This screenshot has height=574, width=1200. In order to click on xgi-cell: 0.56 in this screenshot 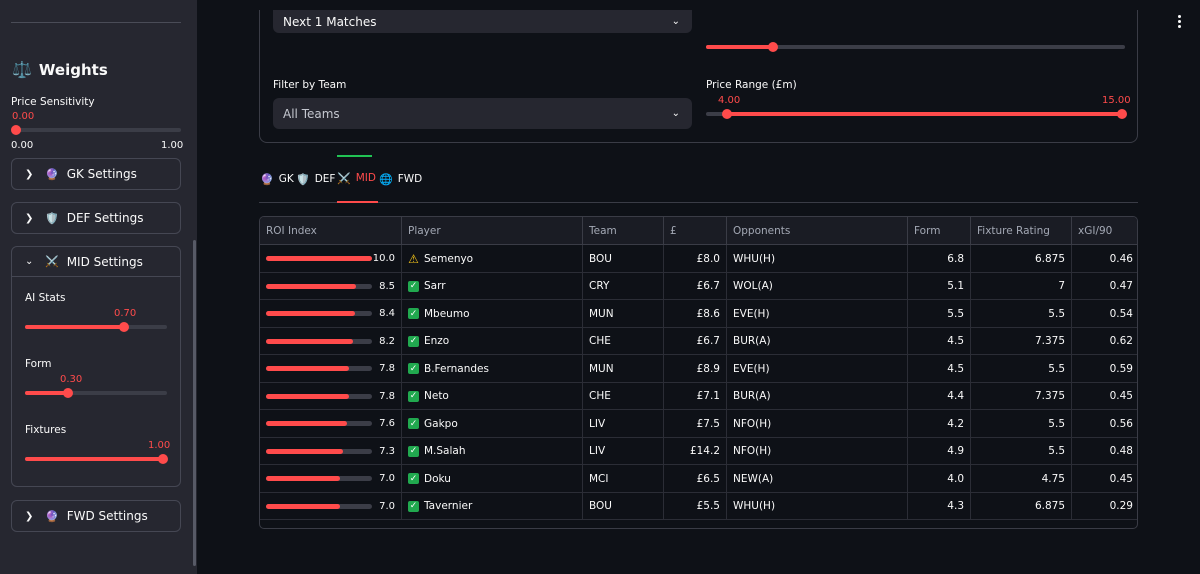, I will do `click(1121, 423)`.